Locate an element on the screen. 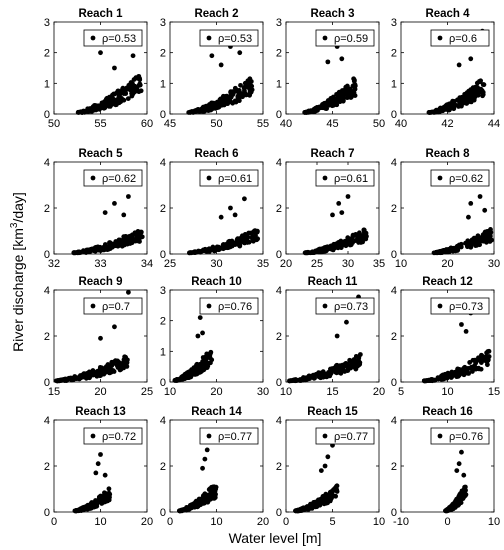 Image resolution: width=504 pixels, height=550 pixels. x-tick-label: 20 is located at coordinates (286, 264).